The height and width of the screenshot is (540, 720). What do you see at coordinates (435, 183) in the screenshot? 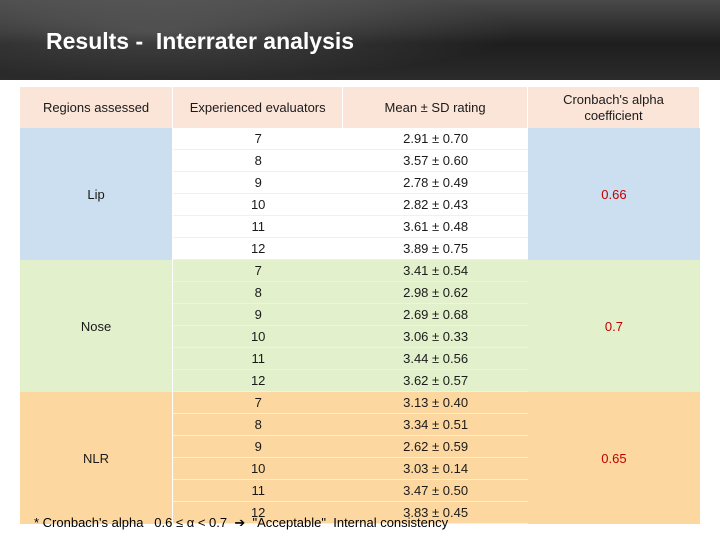
I see `mean-sd-cell: 2.78 ± 0.49` at bounding box center [435, 183].